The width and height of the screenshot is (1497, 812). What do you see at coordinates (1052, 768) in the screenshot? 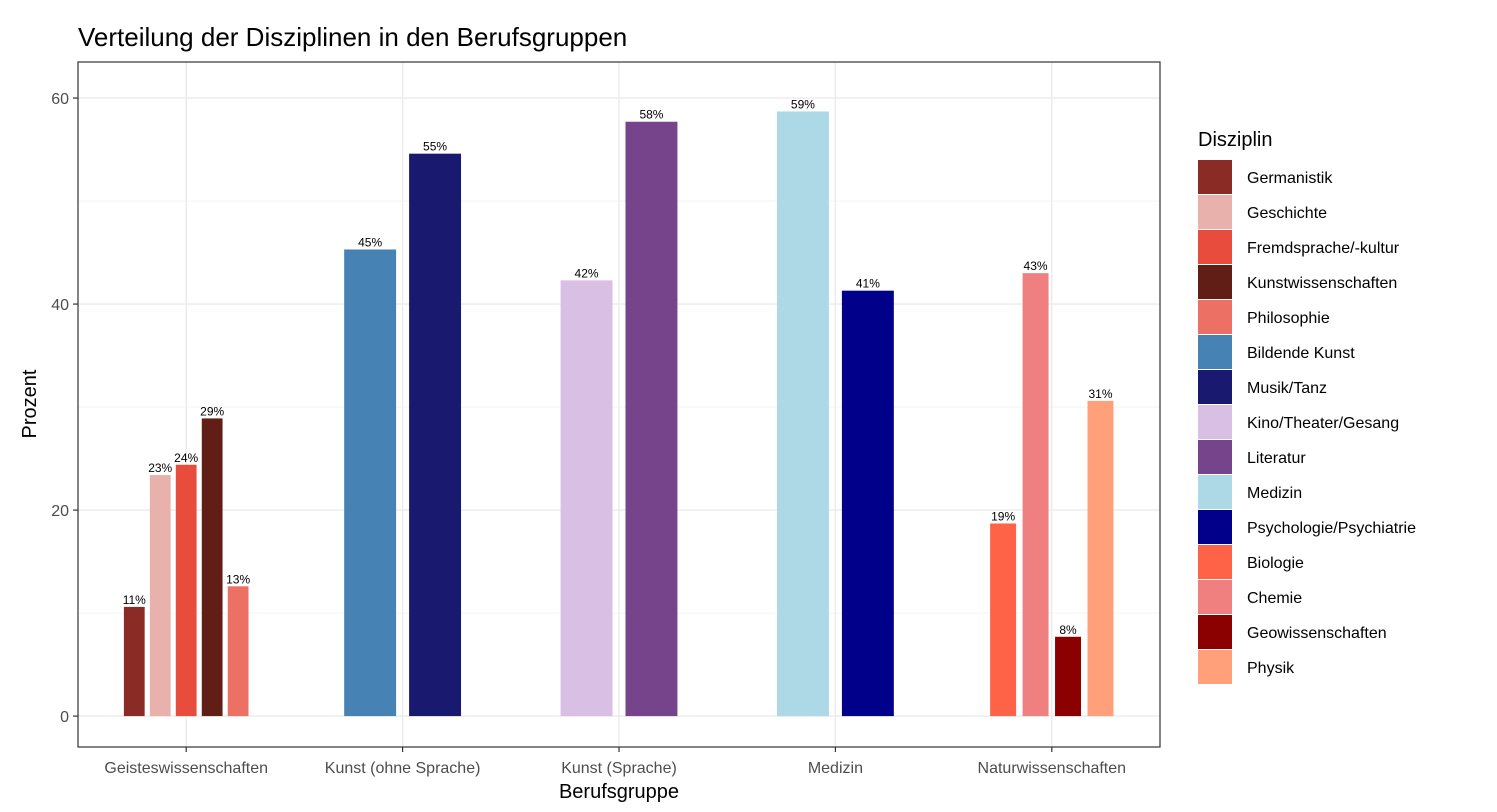
I see `x-tick-label: Naturwissenschaften` at bounding box center [1052, 768].